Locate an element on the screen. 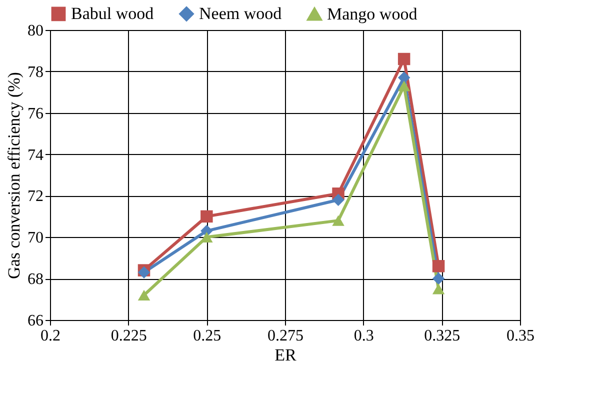 The height and width of the screenshot is (404, 592). y-tick-label: 72 is located at coordinates (36, 197).